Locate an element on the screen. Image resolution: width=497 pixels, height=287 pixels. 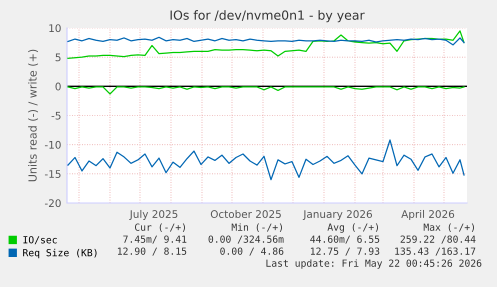
x-tick-label: January 2026 is located at coordinates (337, 215).